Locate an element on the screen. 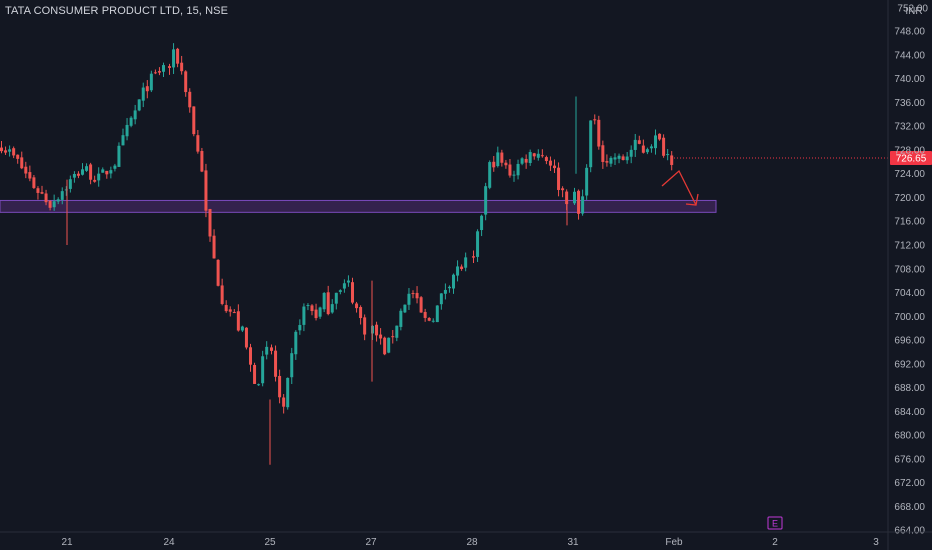 This screenshot has width=932, height=550. earnings-badge is located at coordinates (775, 523).